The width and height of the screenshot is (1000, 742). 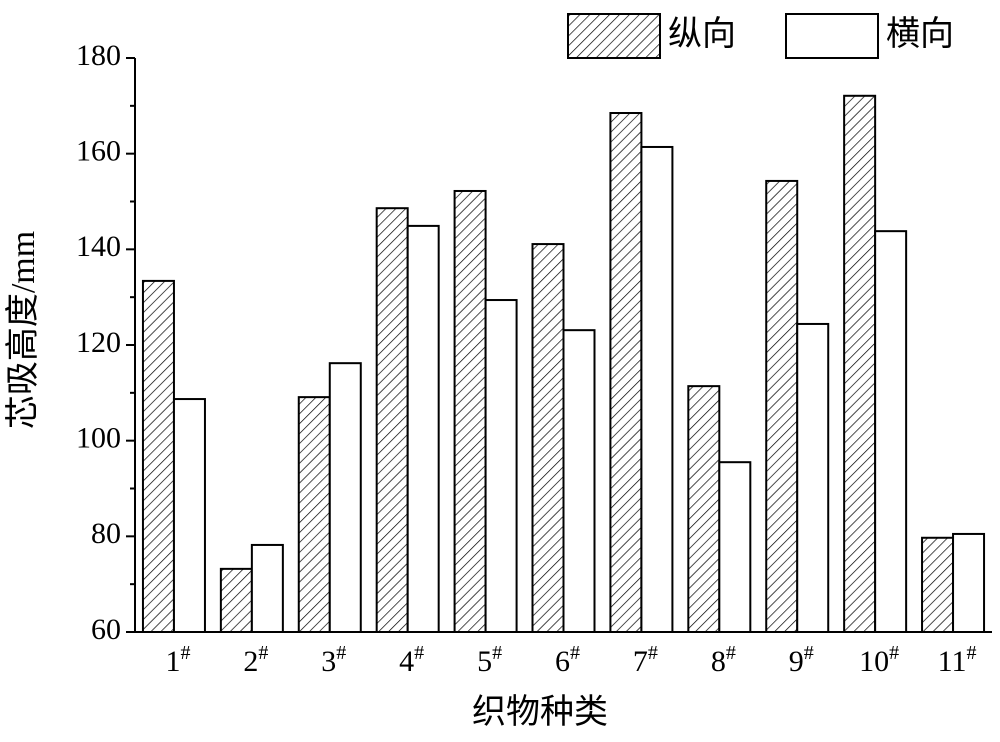 What do you see at coordinates (333, 660) in the screenshot?
I see `x-tick-label: 3#` at bounding box center [333, 660].